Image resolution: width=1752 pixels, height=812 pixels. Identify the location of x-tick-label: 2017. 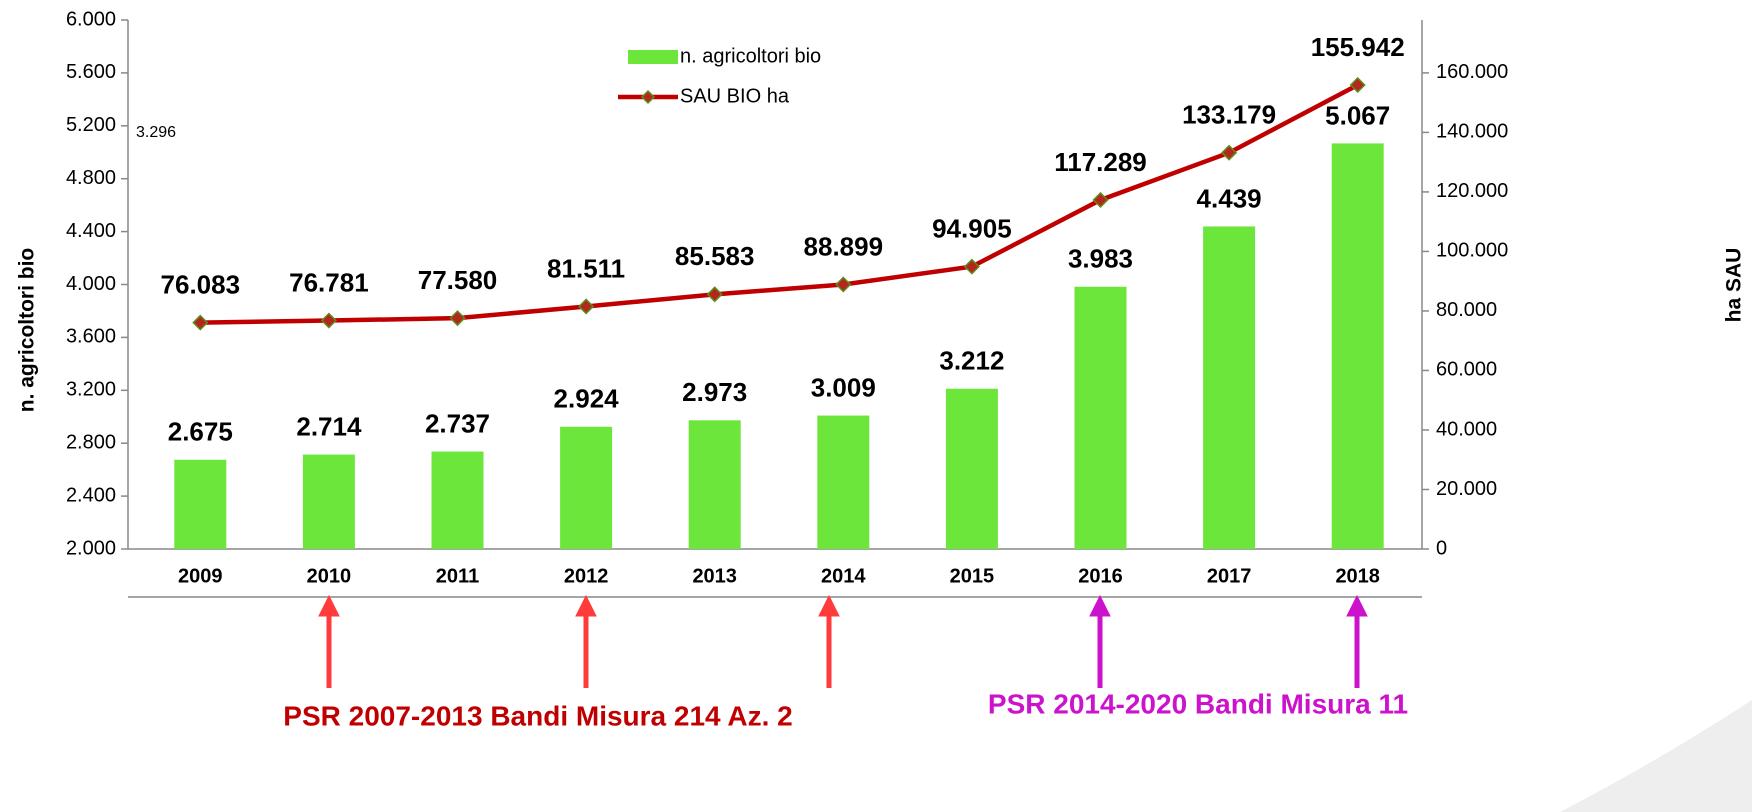
(1229, 576).